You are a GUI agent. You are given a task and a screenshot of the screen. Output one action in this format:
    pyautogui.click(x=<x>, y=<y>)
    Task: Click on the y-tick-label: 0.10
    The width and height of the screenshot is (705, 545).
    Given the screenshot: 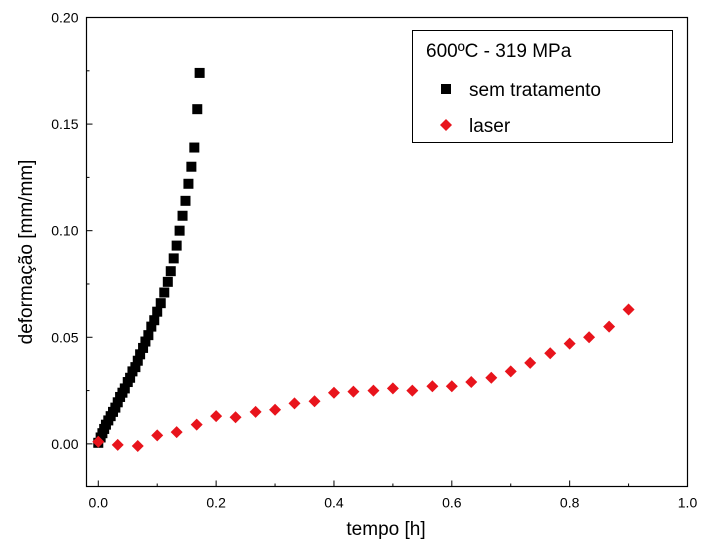 What is the action you would take?
    pyautogui.click(x=64, y=231)
    